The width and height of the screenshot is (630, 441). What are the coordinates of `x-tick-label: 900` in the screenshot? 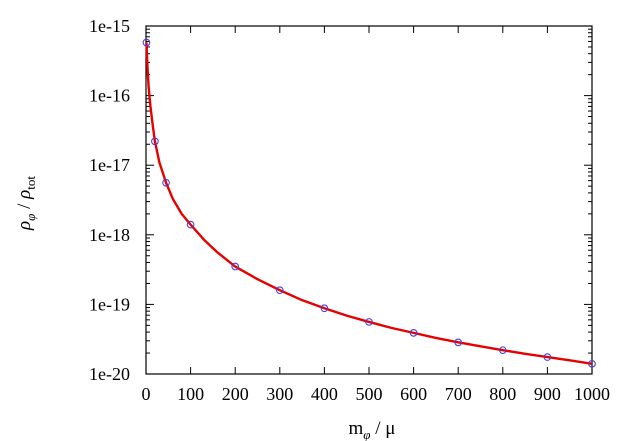 It's located at (547, 394).